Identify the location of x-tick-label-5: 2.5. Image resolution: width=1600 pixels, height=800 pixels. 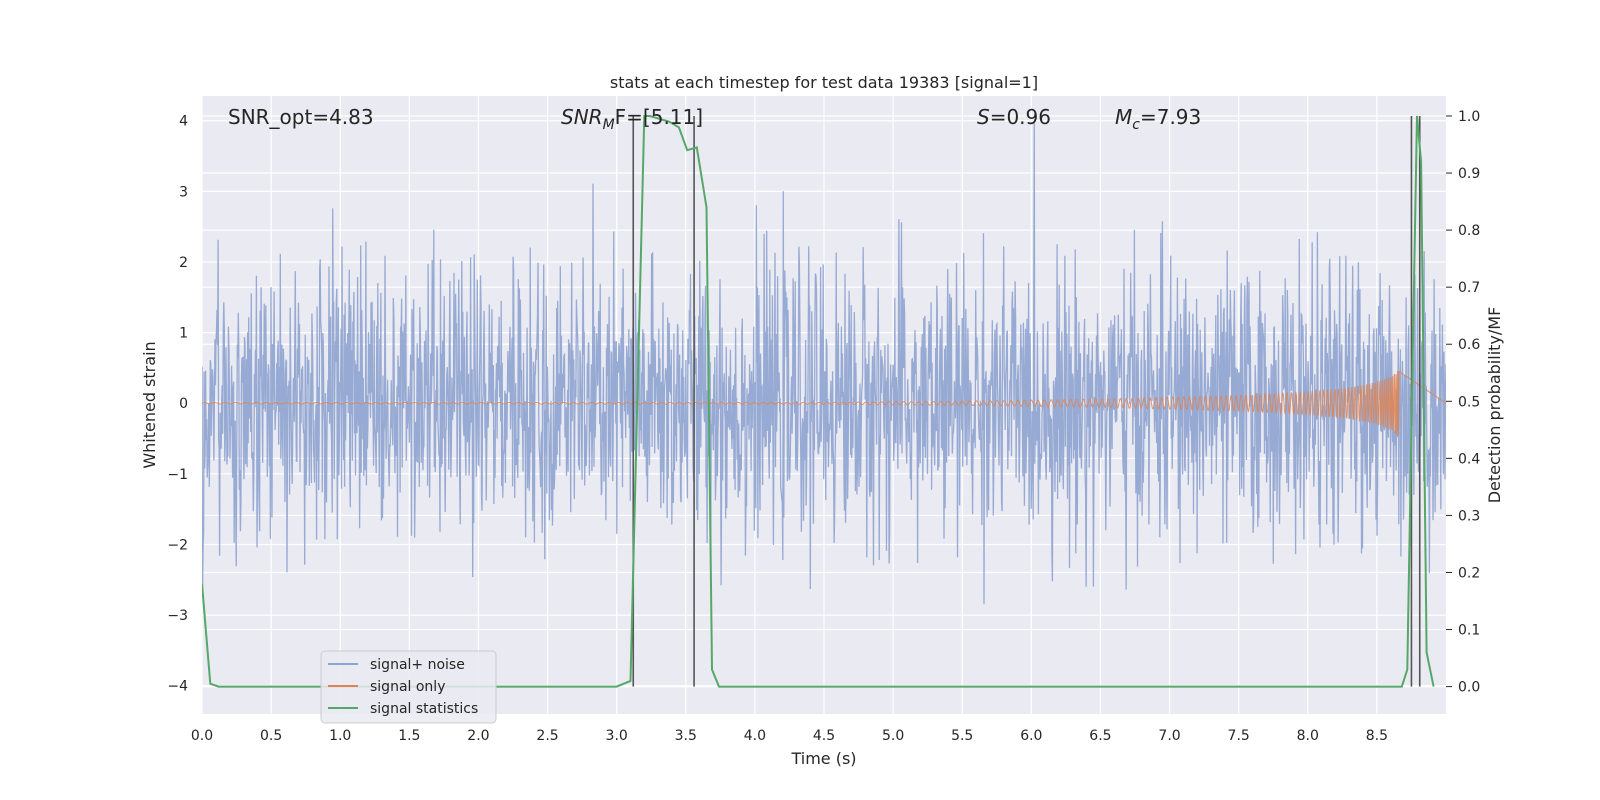
(547, 736).